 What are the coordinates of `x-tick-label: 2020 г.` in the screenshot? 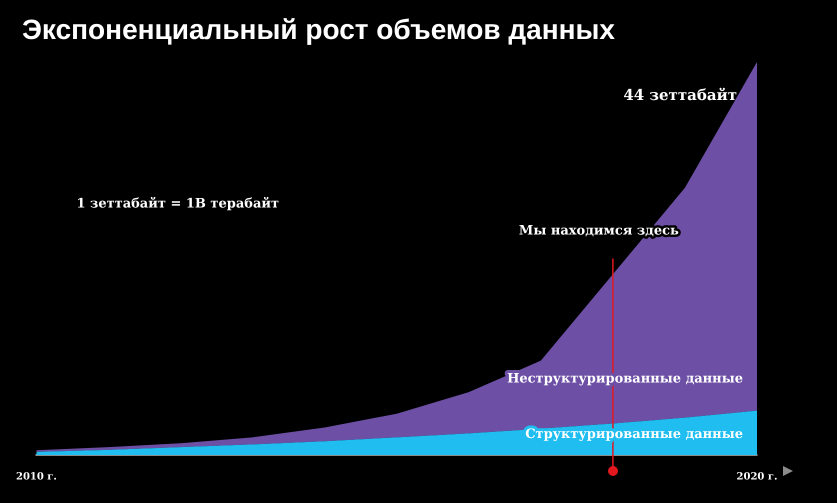 It's located at (757, 477).